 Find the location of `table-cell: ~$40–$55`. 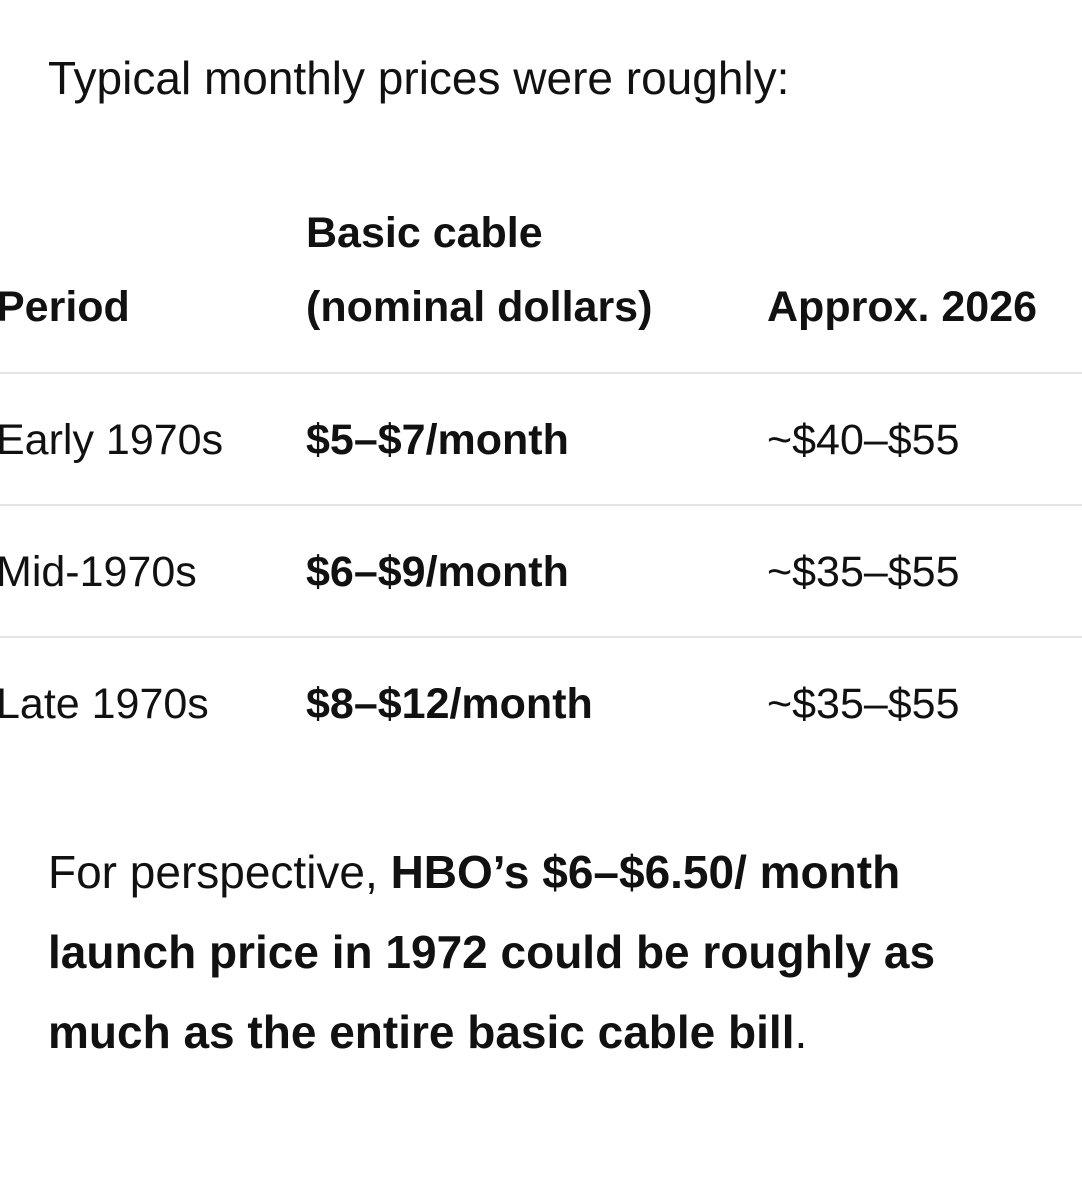

table-cell: ~$40–$55 is located at coordinates (863, 440).